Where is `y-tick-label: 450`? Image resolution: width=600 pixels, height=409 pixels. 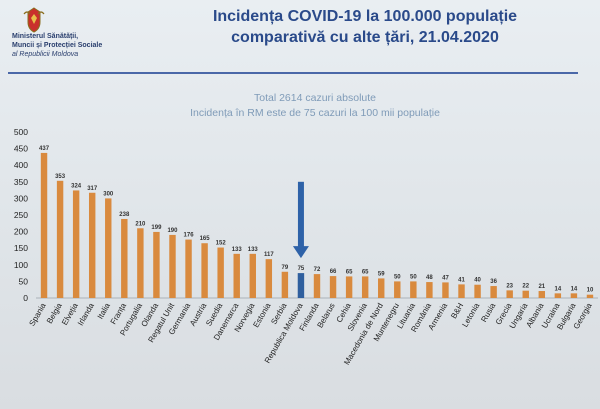 y-tick-label: 450 is located at coordinates (21, 149).